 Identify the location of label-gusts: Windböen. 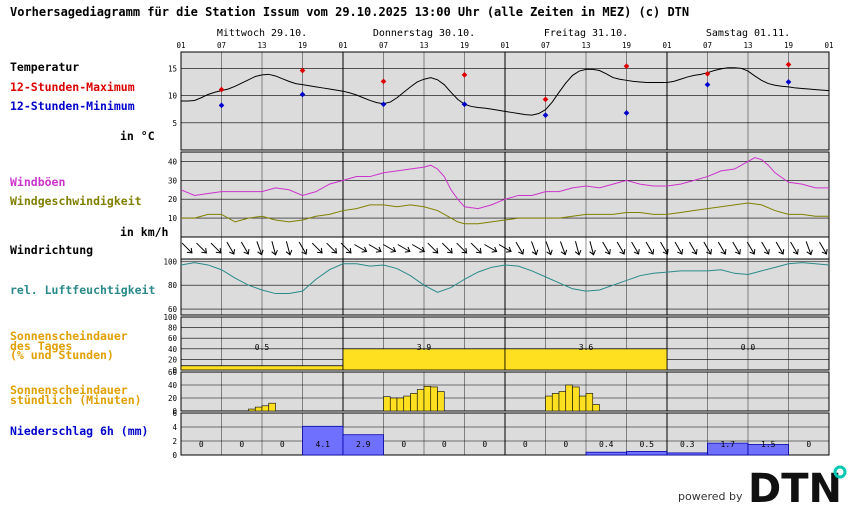
(37, 182).